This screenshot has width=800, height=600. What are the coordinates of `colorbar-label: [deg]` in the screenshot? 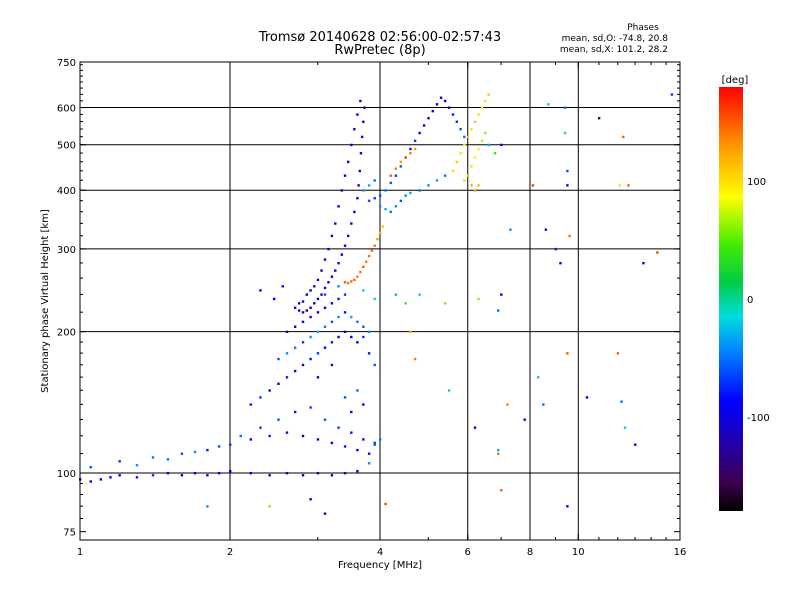 It's located at (735, 80).